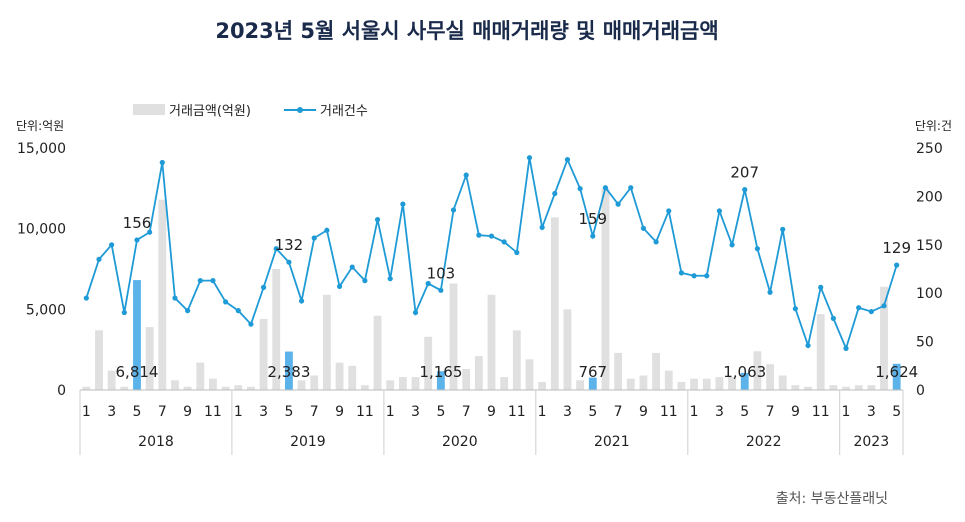 The width and height of the screenshot is (965, 522). I want to click on count-value-label: 103, so click(441, 273).